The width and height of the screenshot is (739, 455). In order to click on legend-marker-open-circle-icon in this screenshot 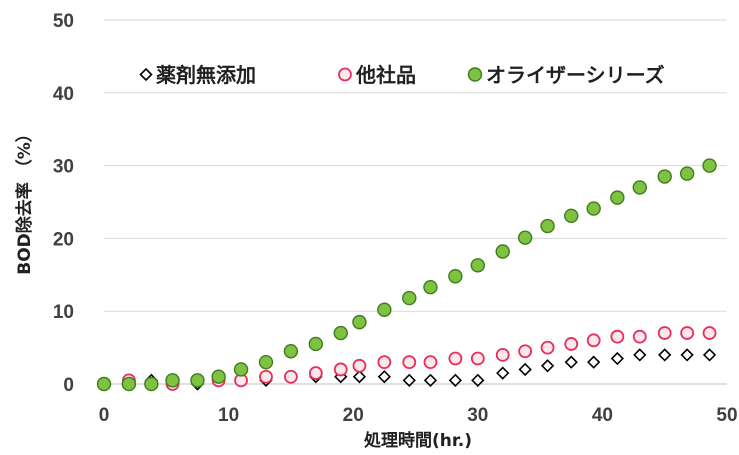, I will do `click(345, 74)`.